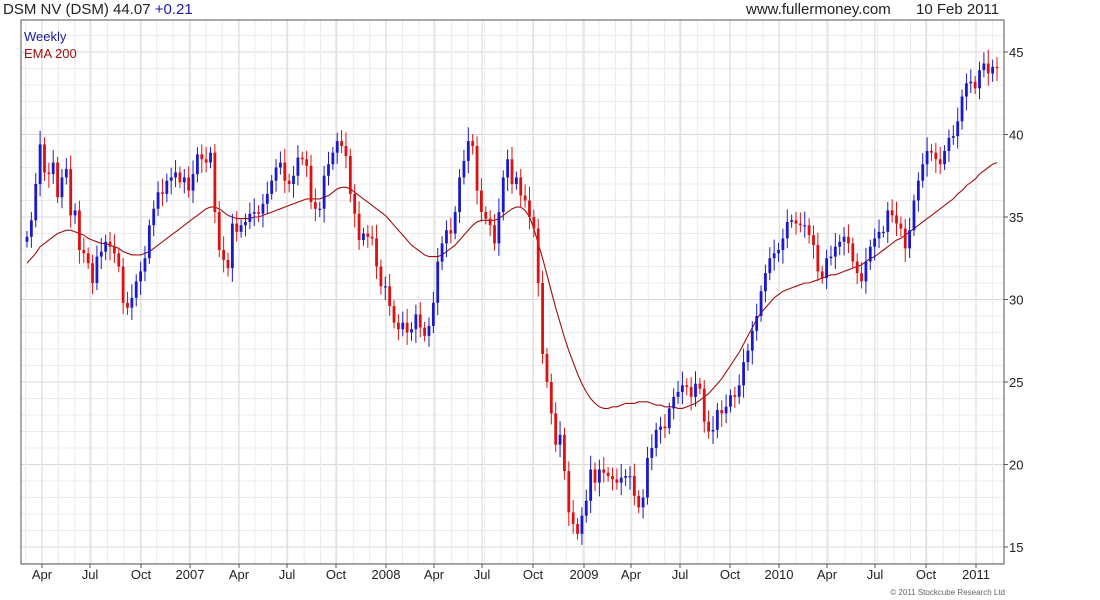 The width and height of the screenshot is (1100, 600). What do you see at coordinates (730, 574) in the screenshot?
I see `x-tick-label: Oct` at bounding box center [730, 574].